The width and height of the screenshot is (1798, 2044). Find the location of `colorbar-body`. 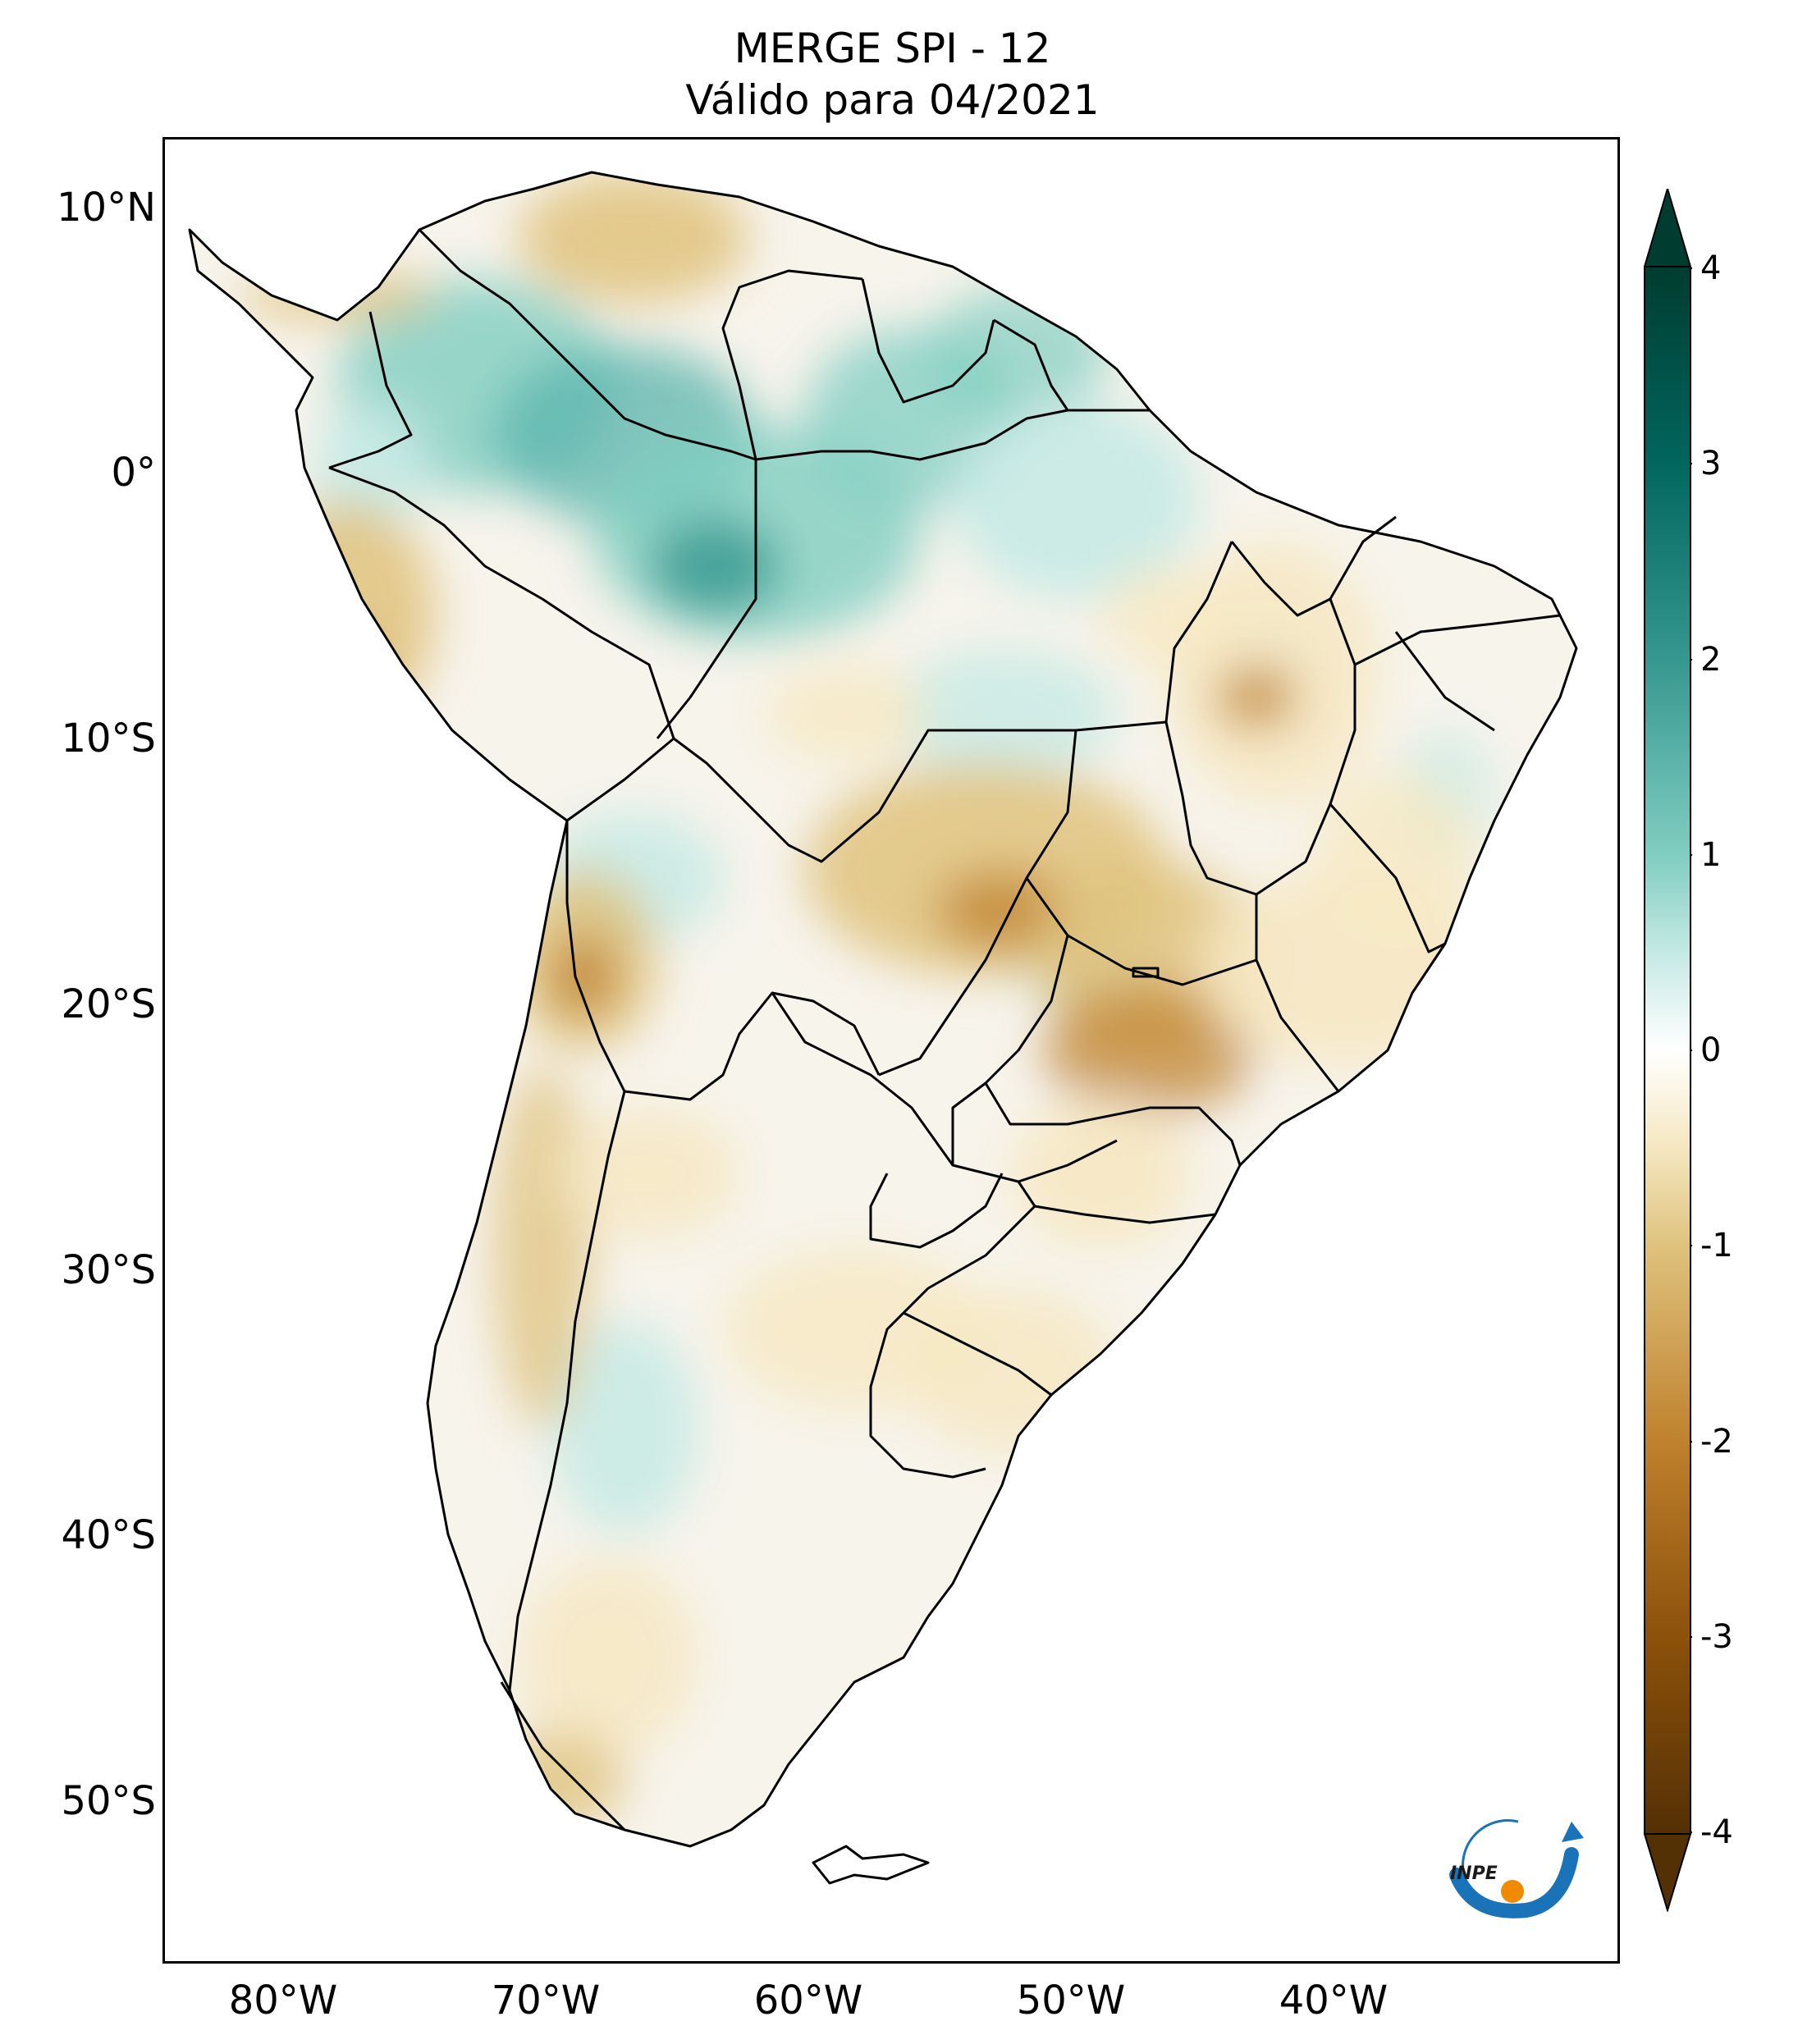

colorbar-body is located at coordinates (1667, 1050).